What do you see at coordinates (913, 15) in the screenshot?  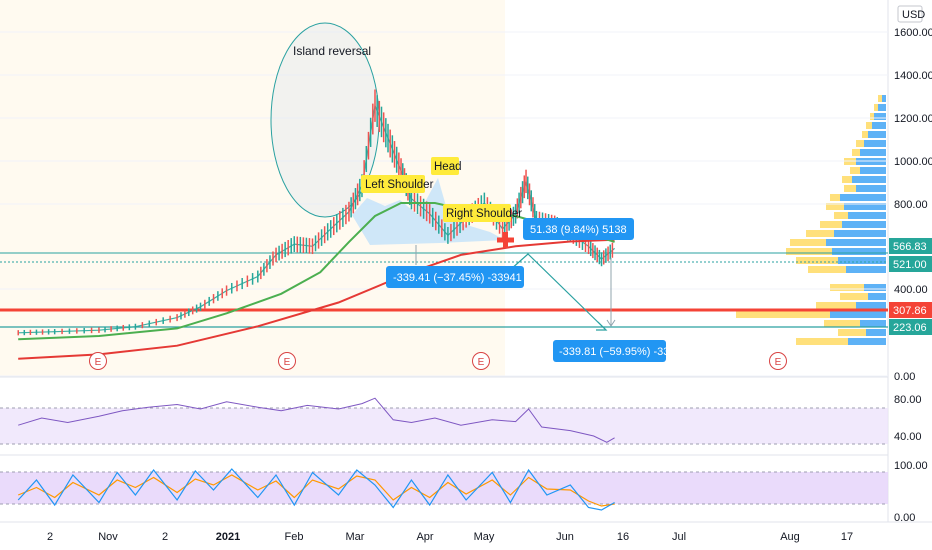 I see `currency-label: USD` at bounding box center [913, 15].